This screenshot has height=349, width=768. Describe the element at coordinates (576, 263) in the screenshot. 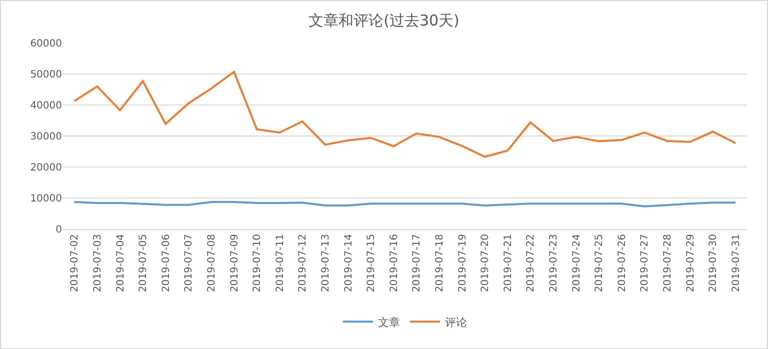

I see `x-tick-label: 2019-07-24` at that location.